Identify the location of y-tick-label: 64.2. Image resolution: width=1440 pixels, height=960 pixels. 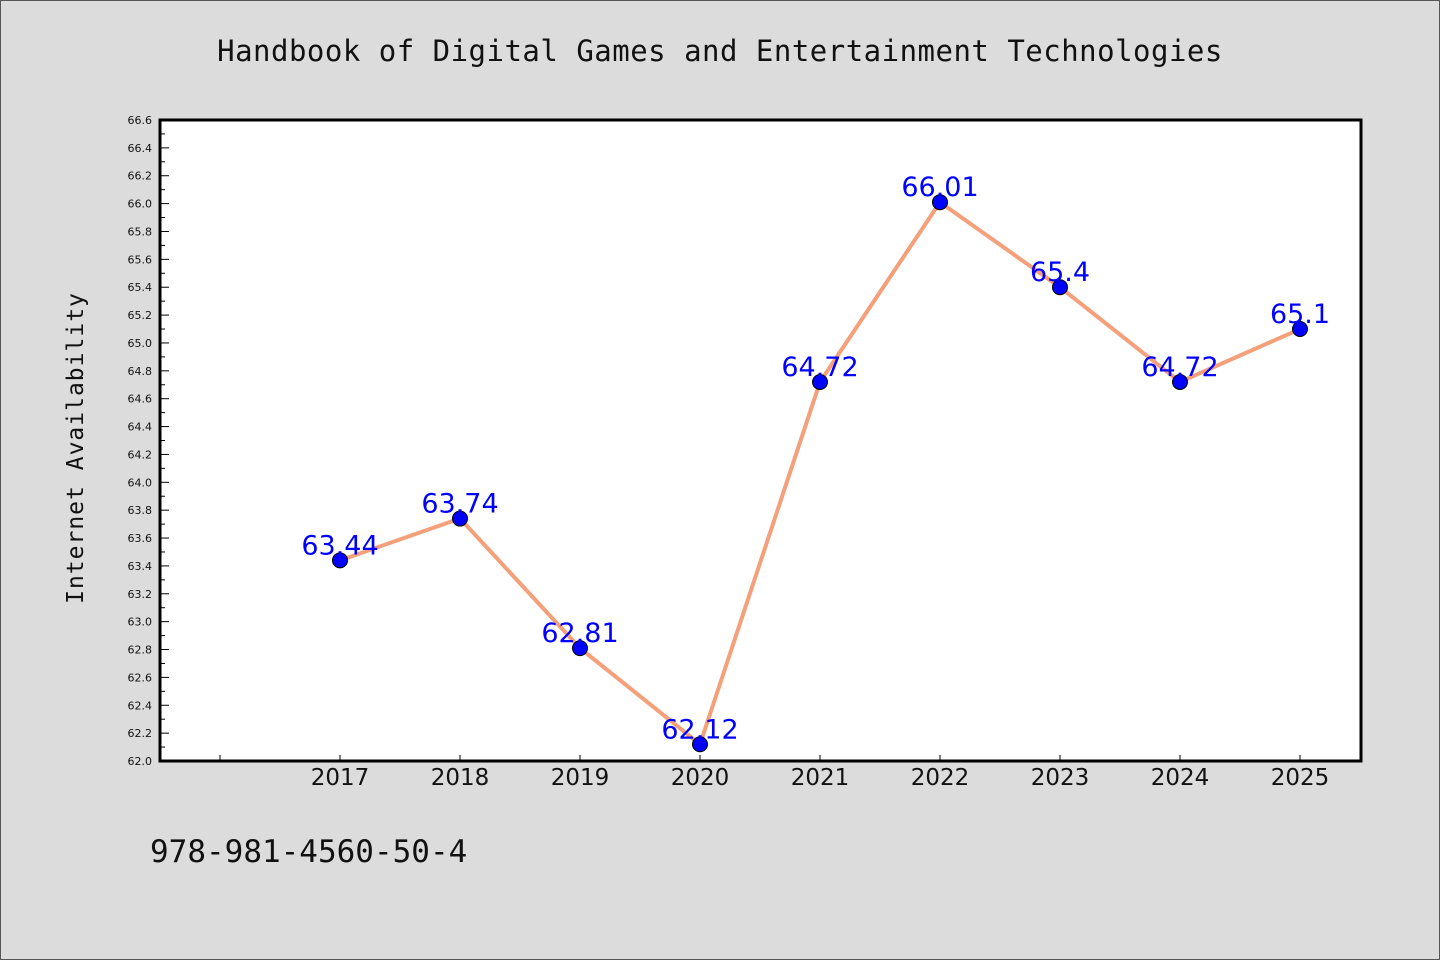
(140, 454).